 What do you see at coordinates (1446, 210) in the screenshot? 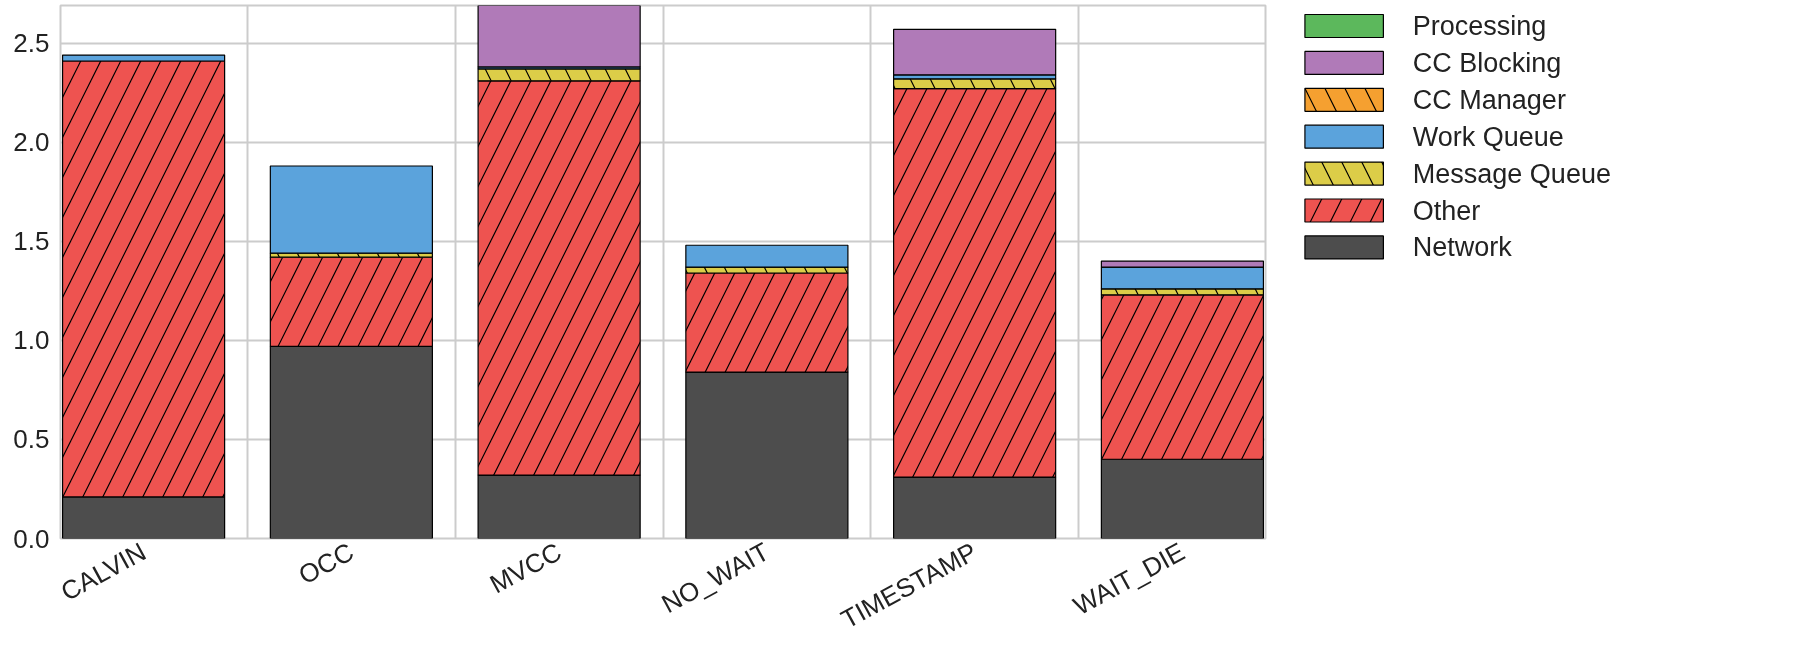
I see `legend-label: Other` at bounding box center [1446, 210].